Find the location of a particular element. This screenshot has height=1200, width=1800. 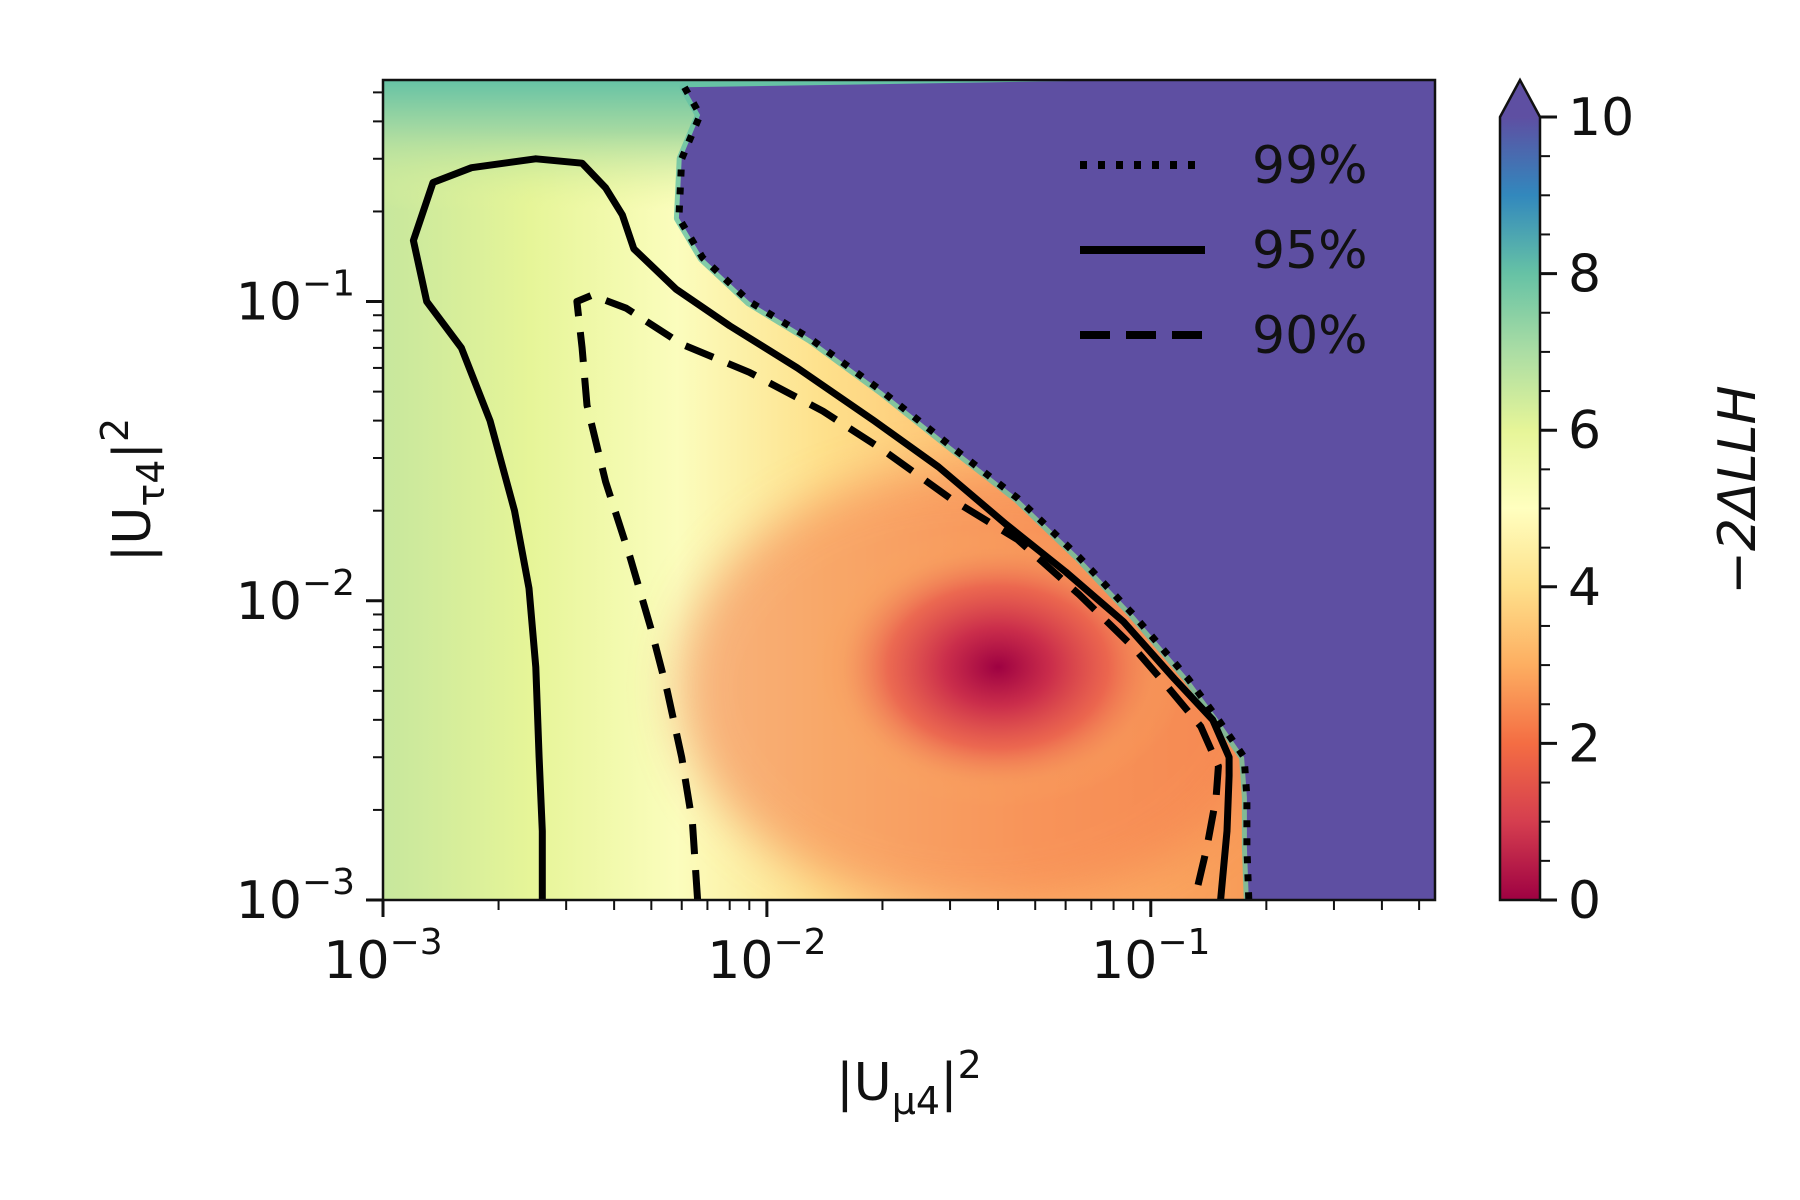

y-tick-label: 10⁻¹ is located at coordinates (295, 298).